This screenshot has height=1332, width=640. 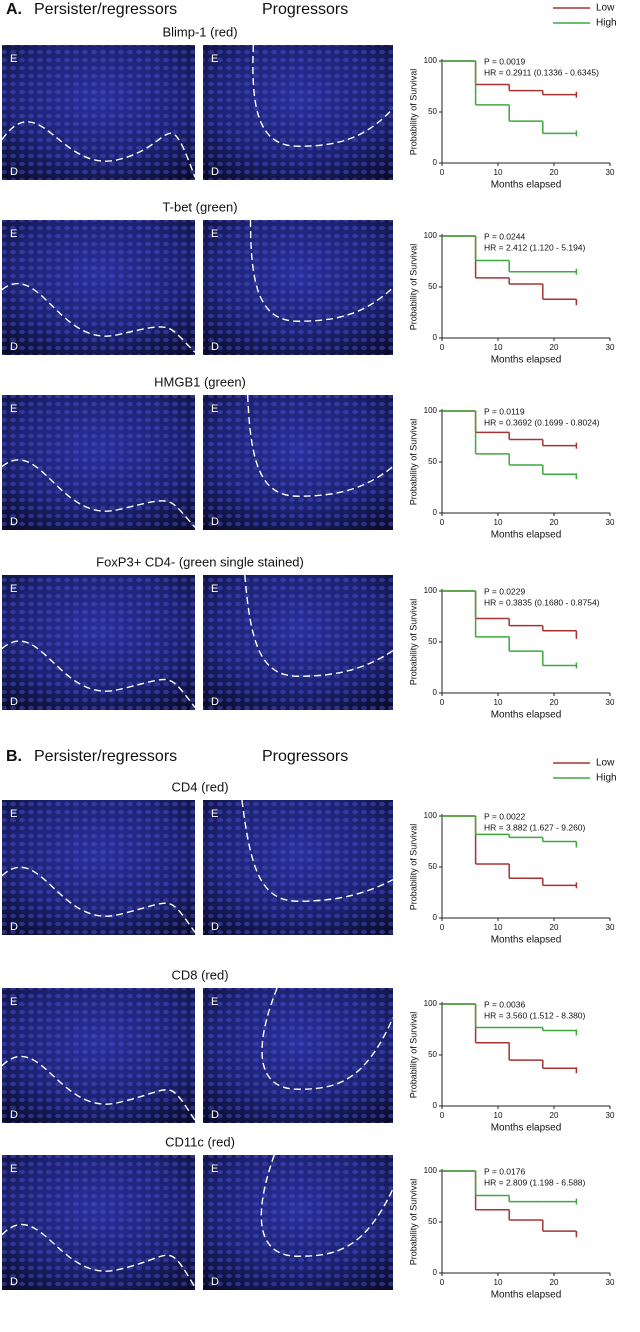 I want to click on group-label: Persister/regressors, so click(x=105, y=9).